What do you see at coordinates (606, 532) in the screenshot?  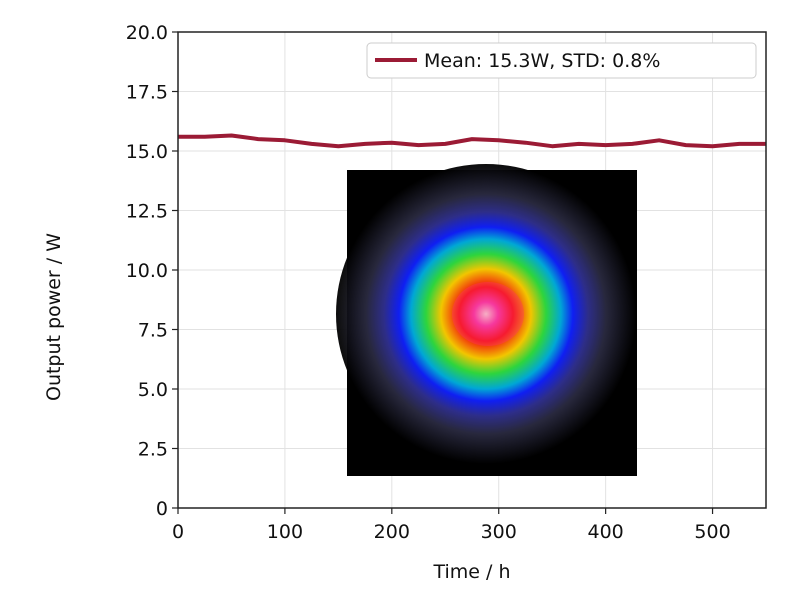 I see `x-tick-label: 400` at bounding box center [606, 532].